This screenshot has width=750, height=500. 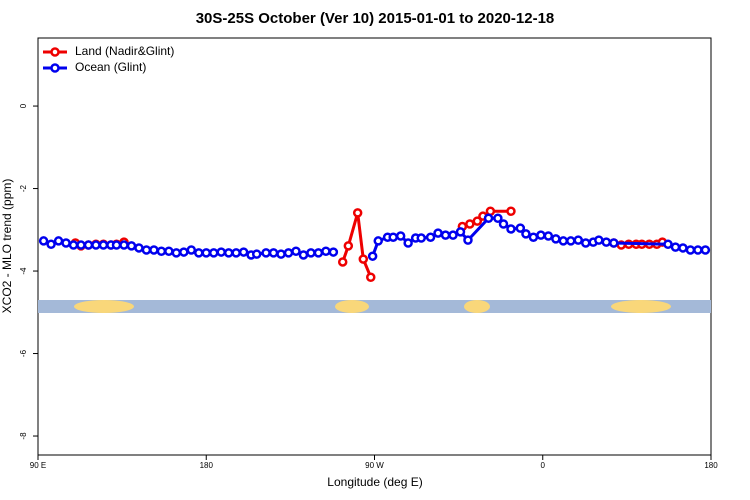 What do you see at coordinates (374, 482) in the screenshot?
I see `x-axis-label: Longitude (deg E)` at bounding box center [374, 482].